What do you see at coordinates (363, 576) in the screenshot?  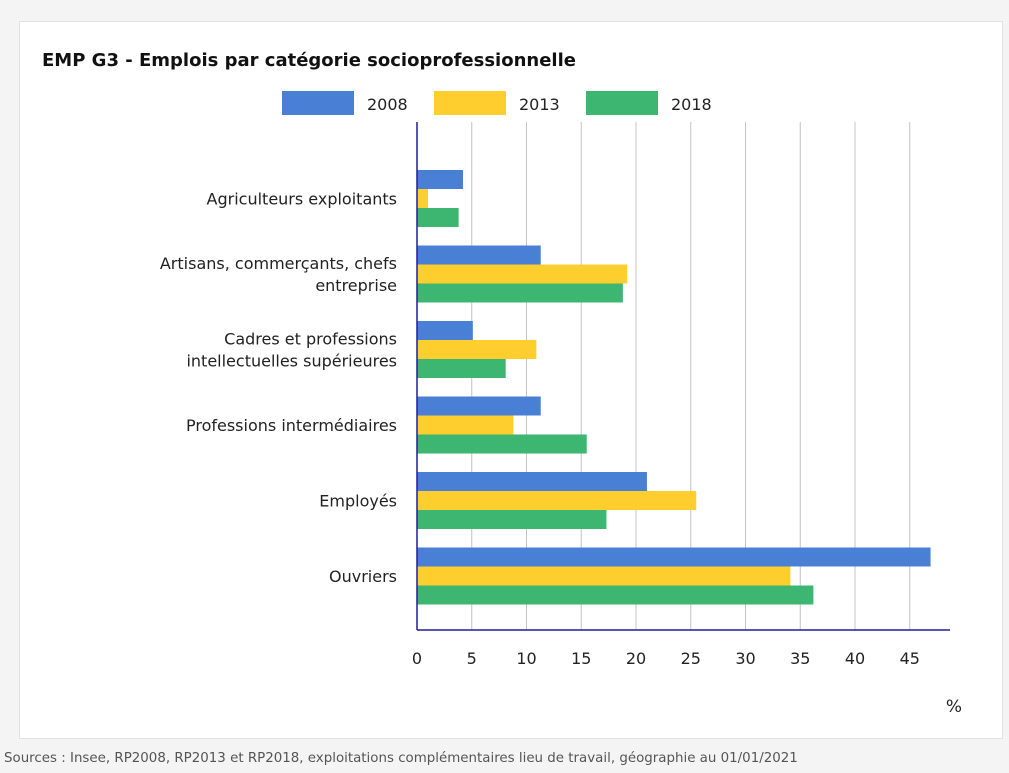 I see `category-label: Ouvriers` at bounding box center [363, 576].